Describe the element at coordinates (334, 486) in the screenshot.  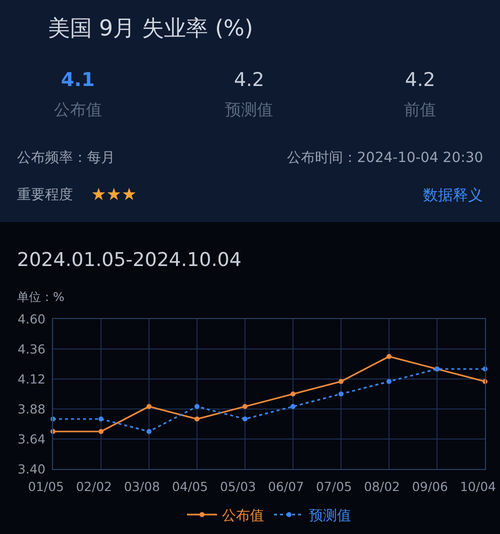
I see `x-tick-label: 07/05` at that location.